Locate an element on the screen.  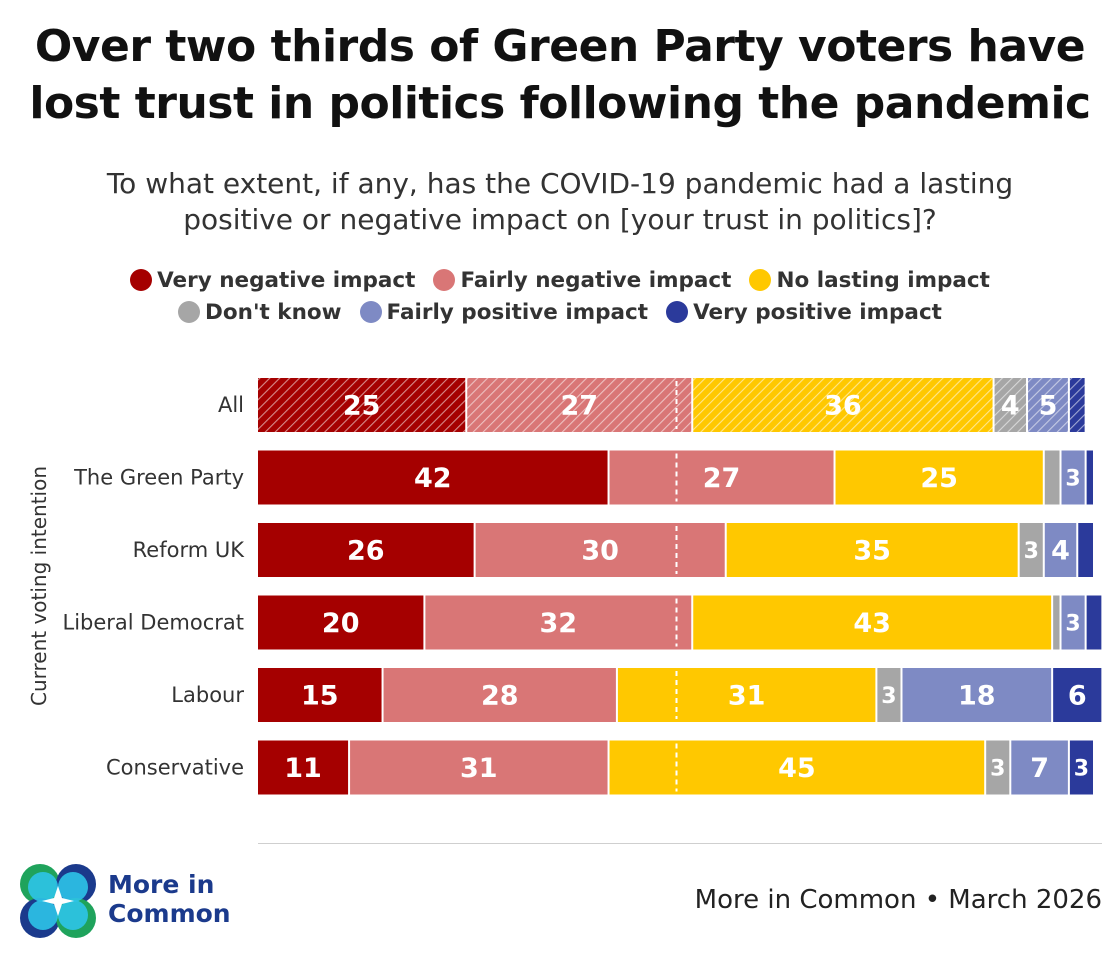
data-label: 20 is located at coordinates (341, 623).